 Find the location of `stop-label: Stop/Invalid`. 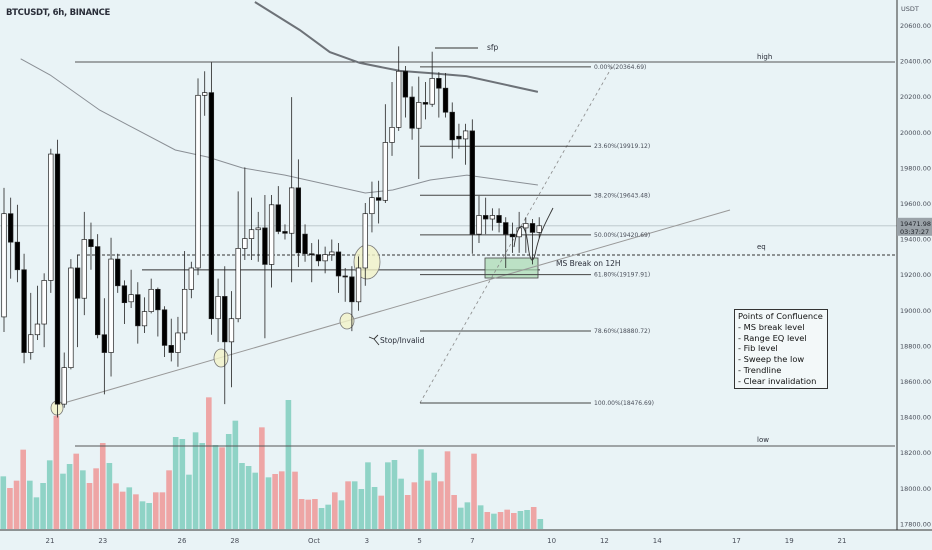

stop-label: Stop/Invalid is located at coordinates (402, 340).